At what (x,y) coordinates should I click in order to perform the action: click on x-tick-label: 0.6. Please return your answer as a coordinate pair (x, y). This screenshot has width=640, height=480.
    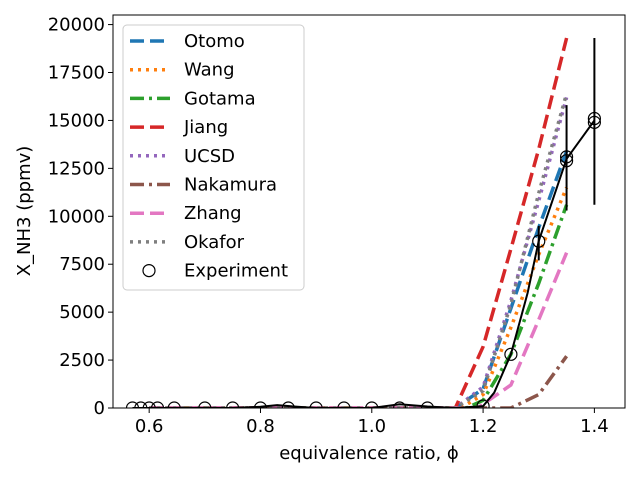
    Looking at the image, I should click on (149, 426).